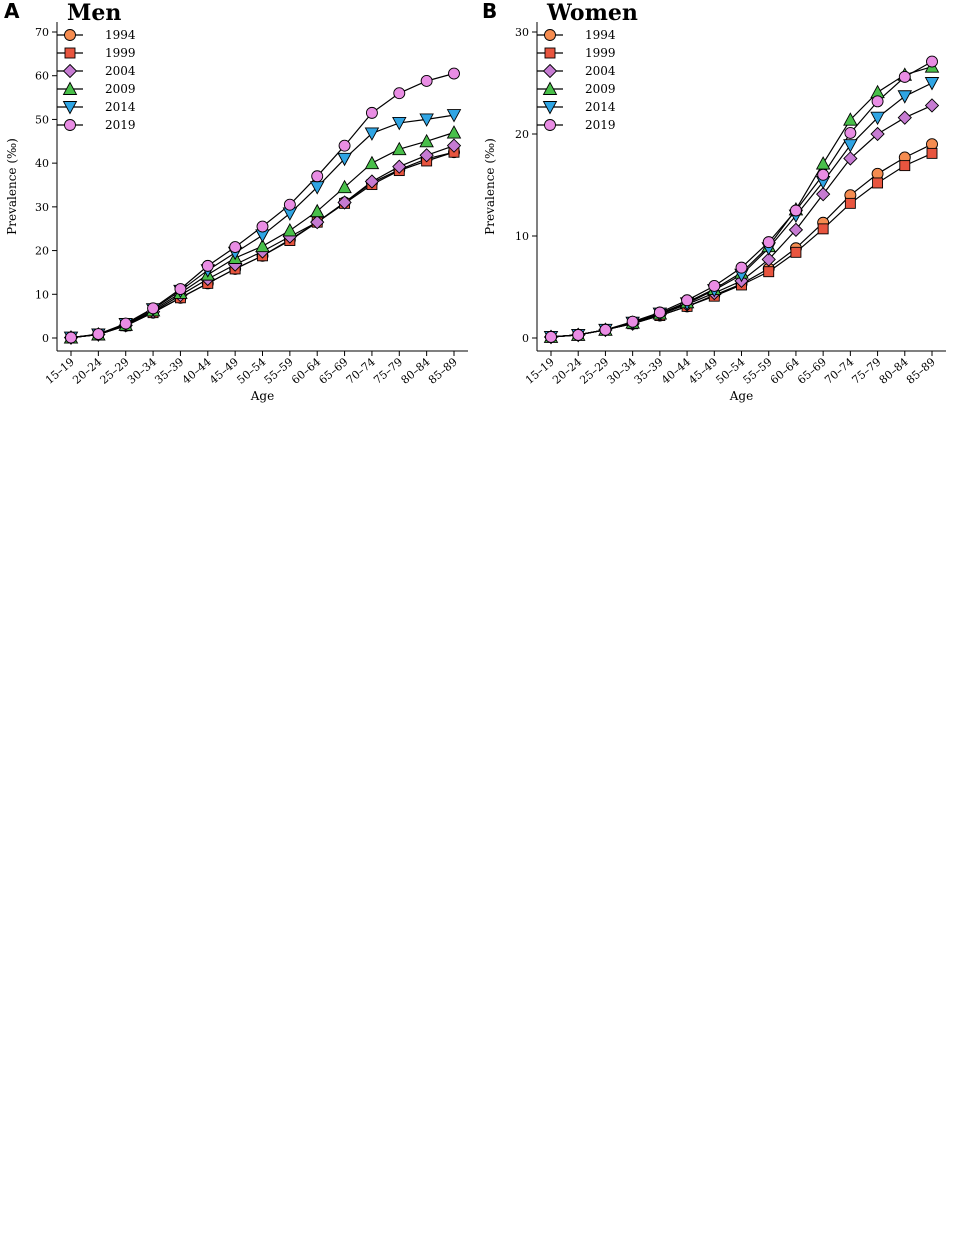 The image size is (957, 1253). What do you see at coordinates (600, 125) in the screenshot?
I see `legend-label: 2019` at bounding box center [600, 125].